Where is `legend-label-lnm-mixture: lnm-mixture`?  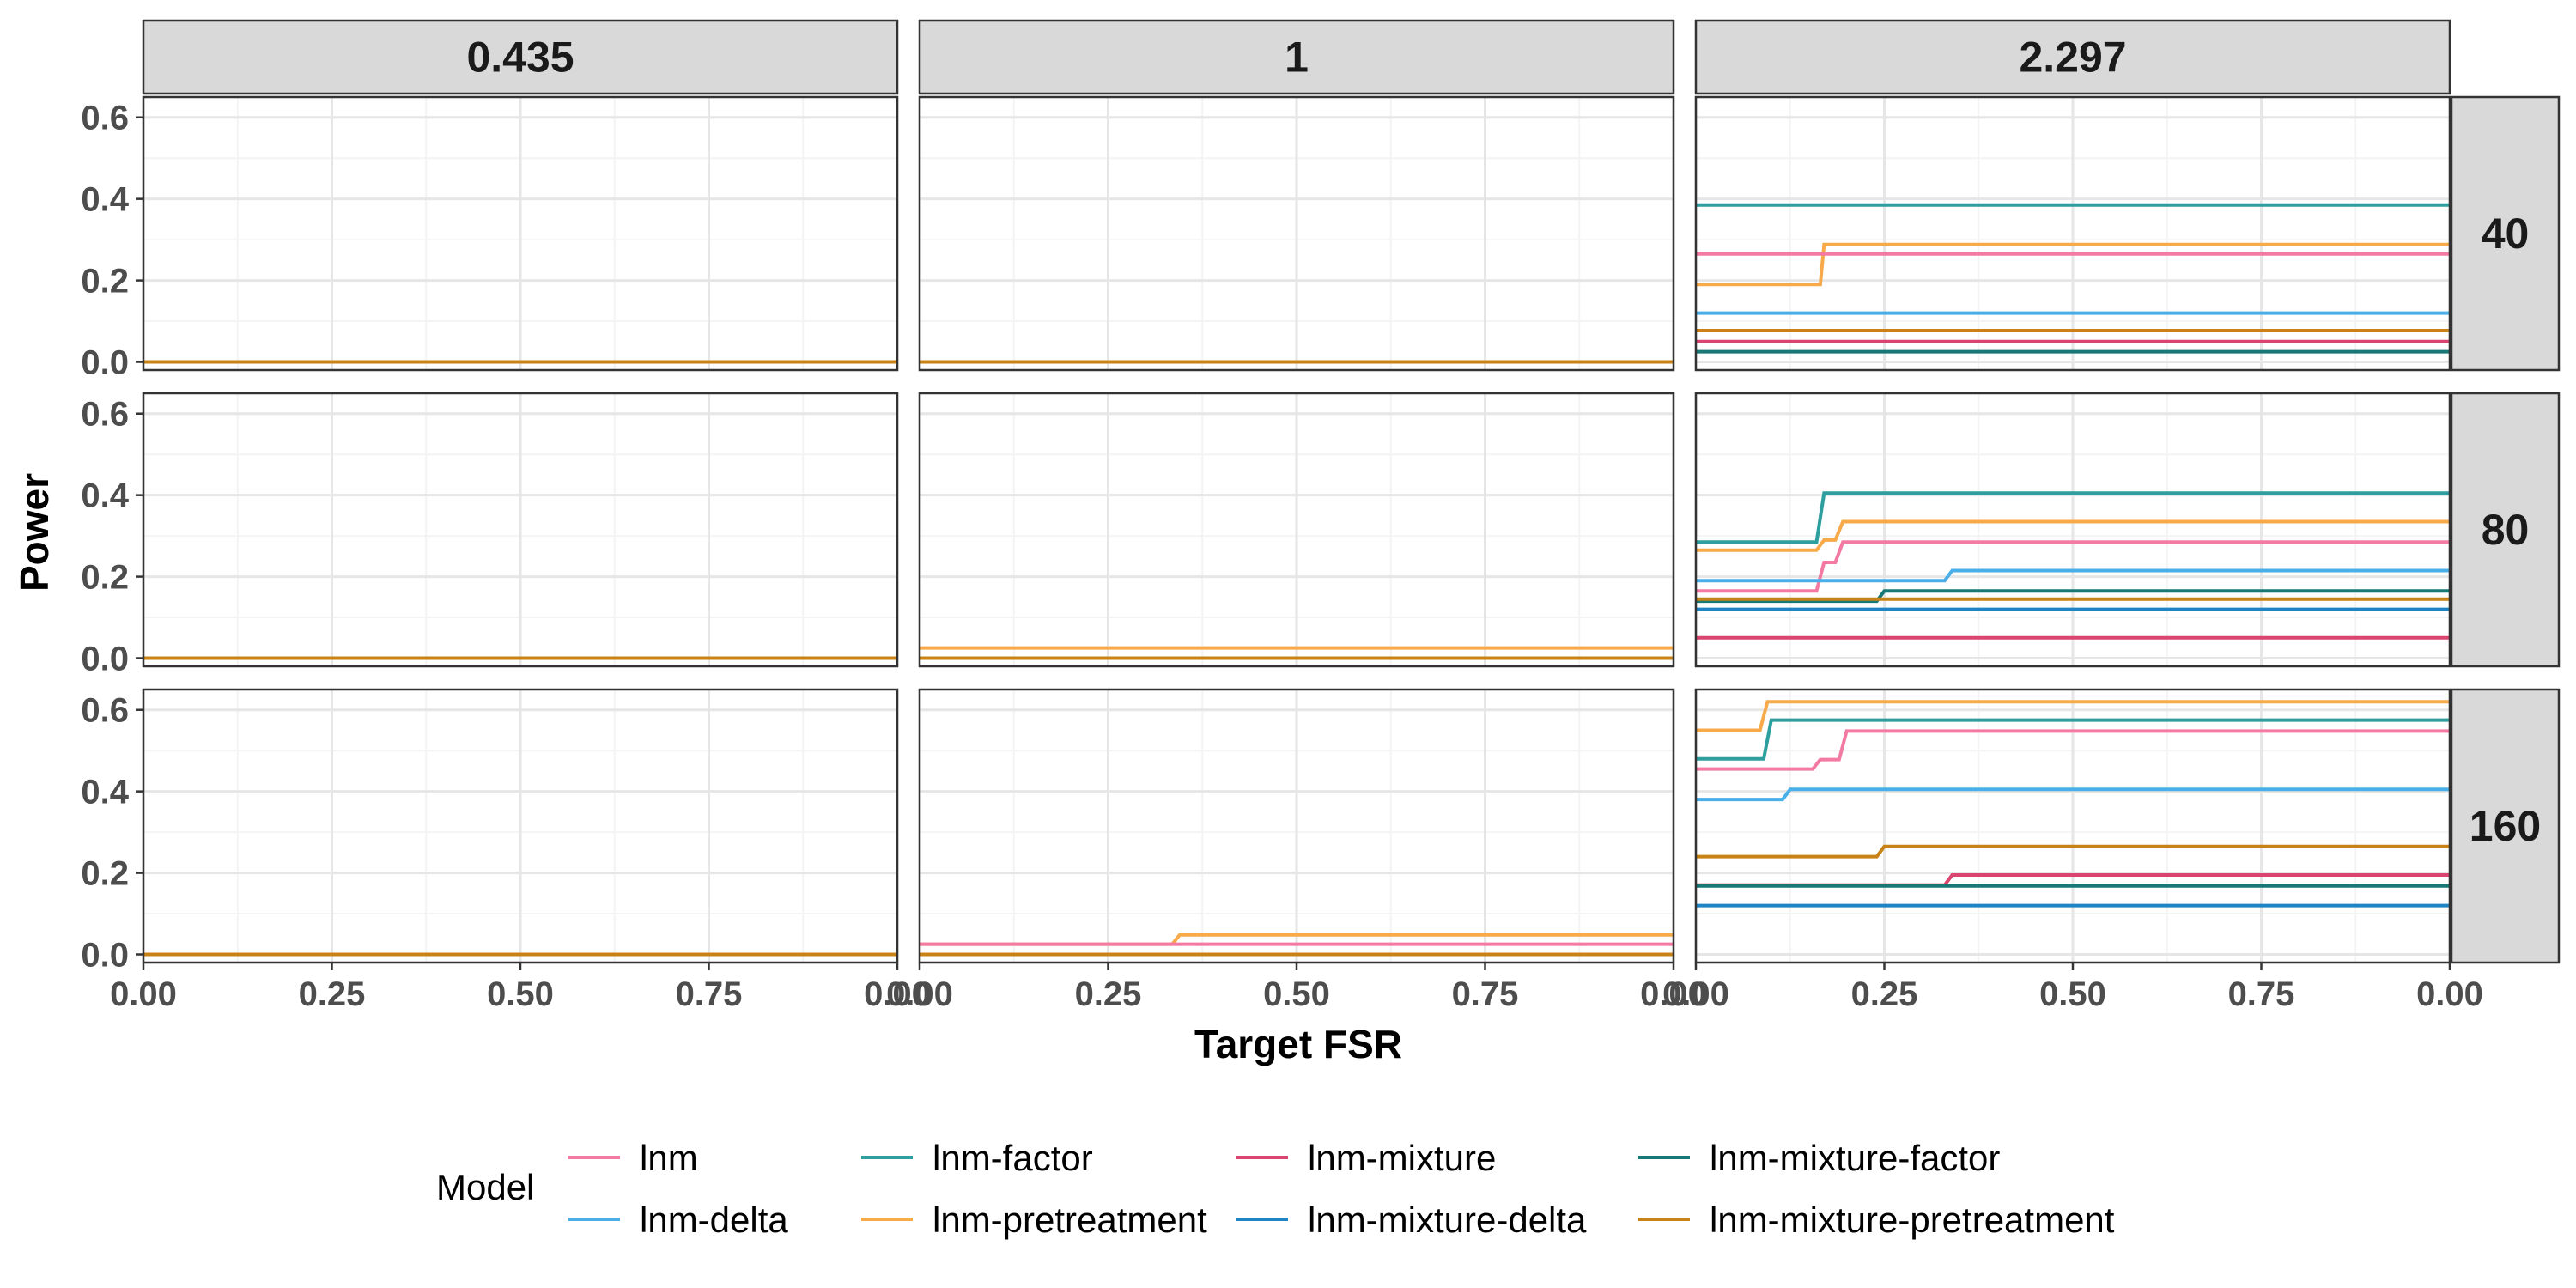 legend-label-lnm-mixture: lnm-mixture is located at coordinates (1402, 1158).